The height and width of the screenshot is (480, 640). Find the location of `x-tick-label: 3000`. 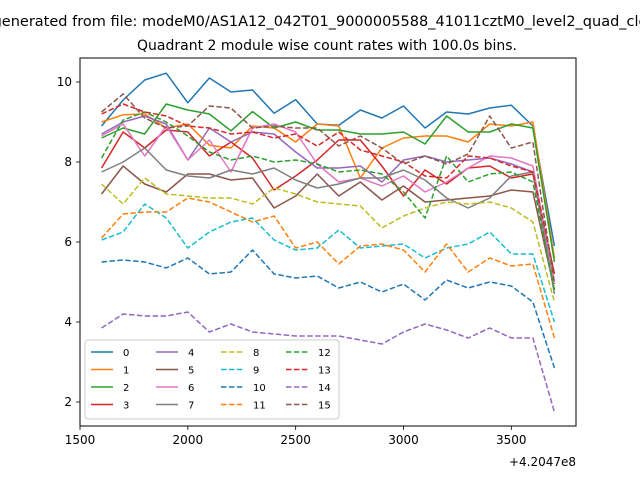

x-tick-label: 3000 is located at coordinates (403, 440).